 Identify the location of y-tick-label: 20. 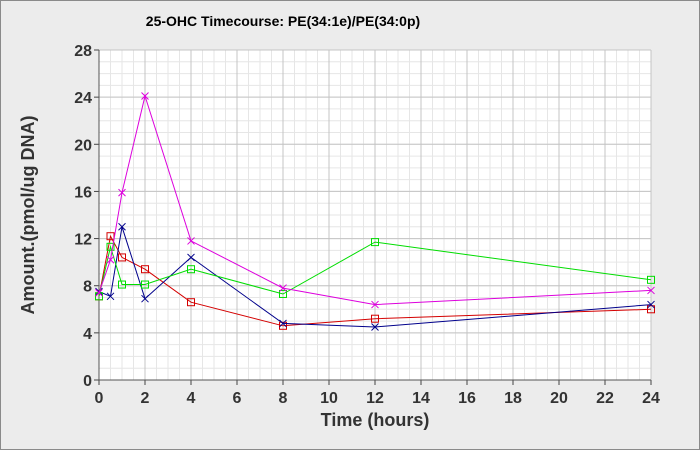
(83, 145).